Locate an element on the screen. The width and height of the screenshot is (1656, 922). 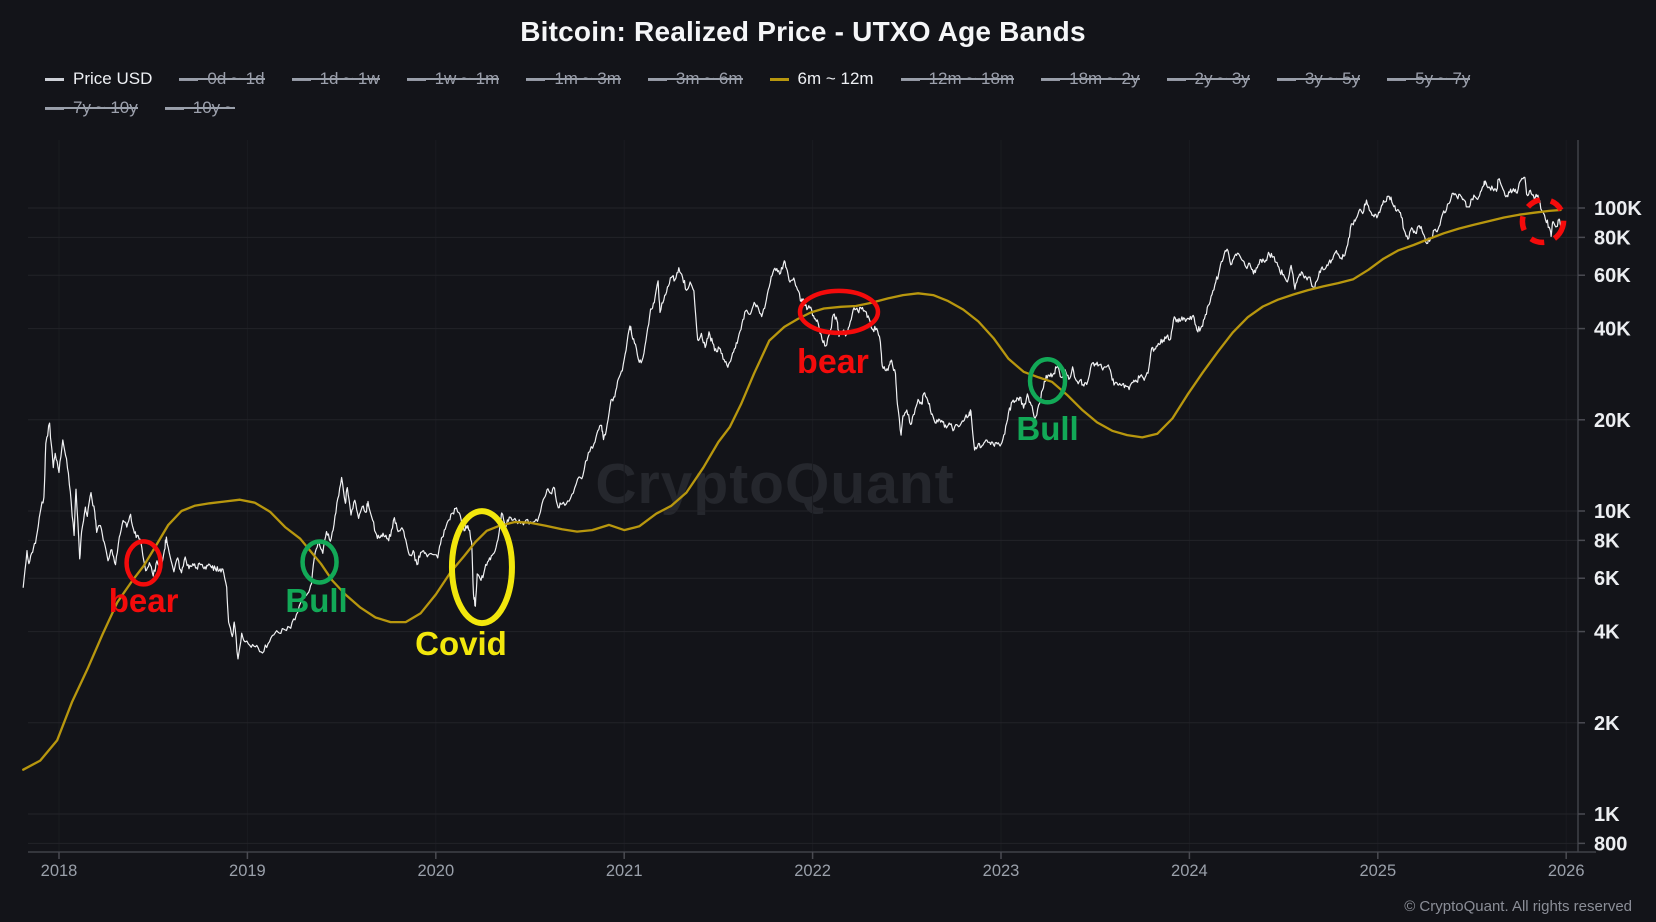
x-tick-label: 2022 is located at coordinates (812, 871).